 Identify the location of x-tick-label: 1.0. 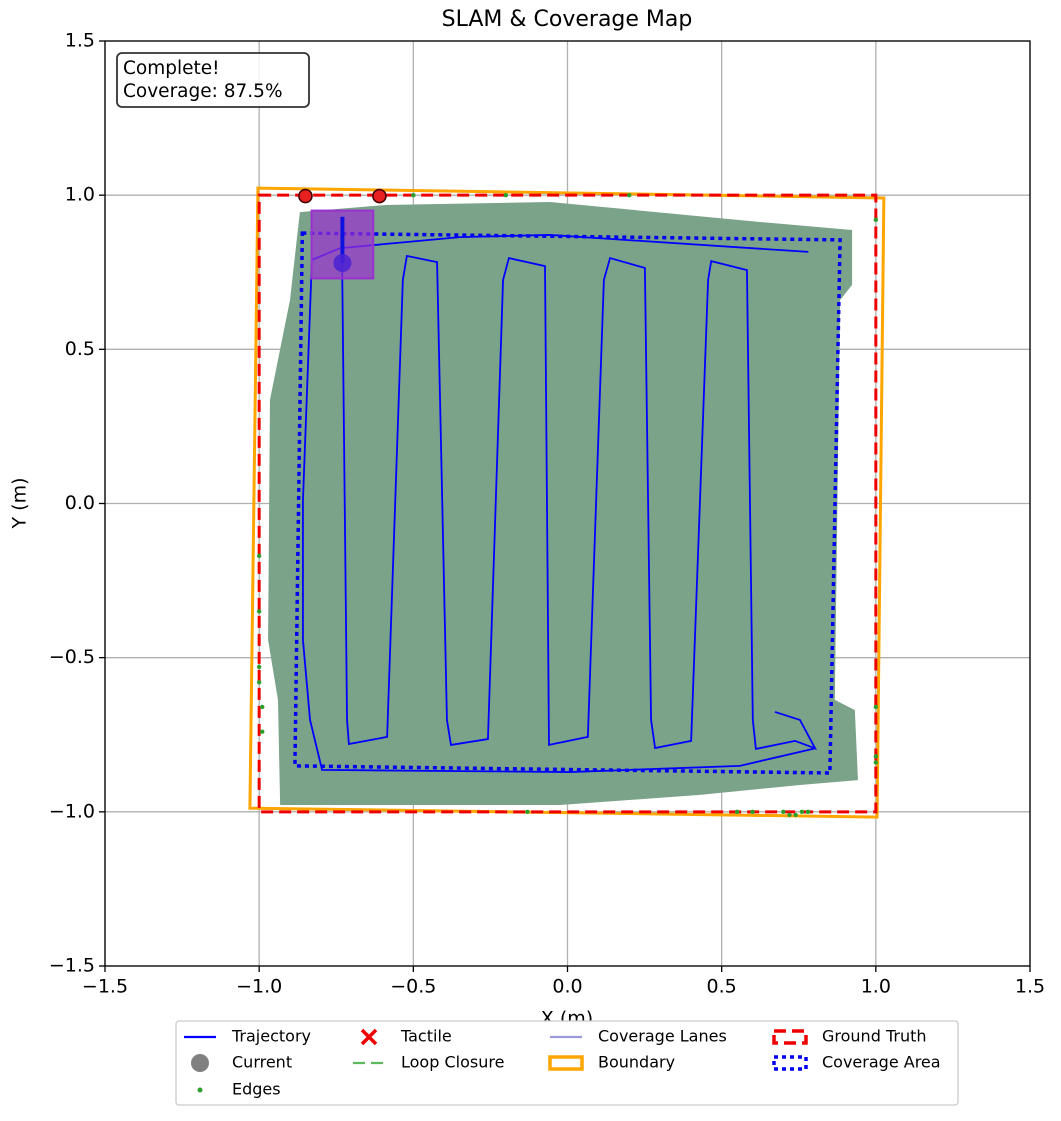
(876, 987).